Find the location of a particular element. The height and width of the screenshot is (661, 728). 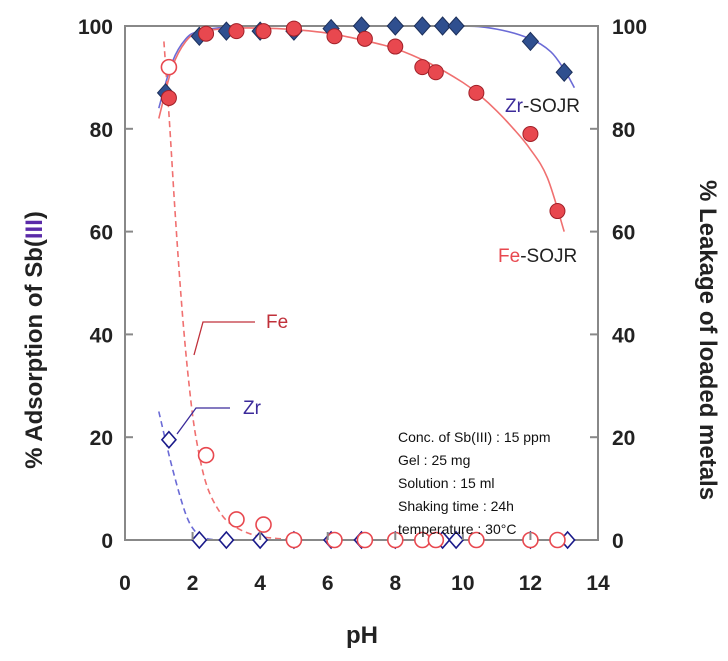

label-fe-sojr: Fe-SOJR is located at coordinates (537, 256).